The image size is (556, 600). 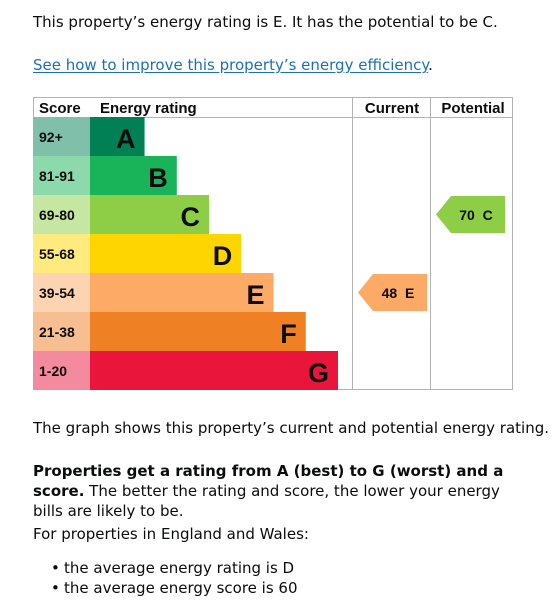 I want to click on band-d-score-label: 55-68, so click(x=57, y=254).